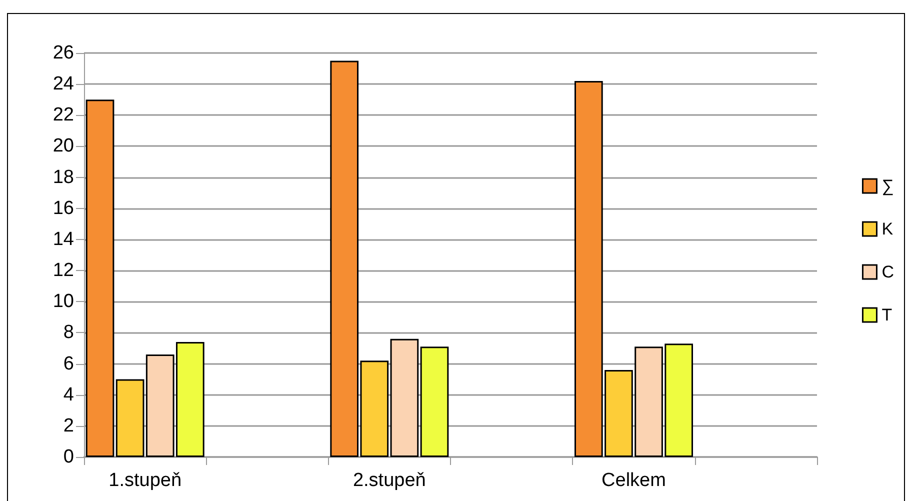 The image size is (907, 501). What do you see at coordinates (63, 53) in the screenshot?
I see `y-tick-label: 26` at bounding box center [63, 53].